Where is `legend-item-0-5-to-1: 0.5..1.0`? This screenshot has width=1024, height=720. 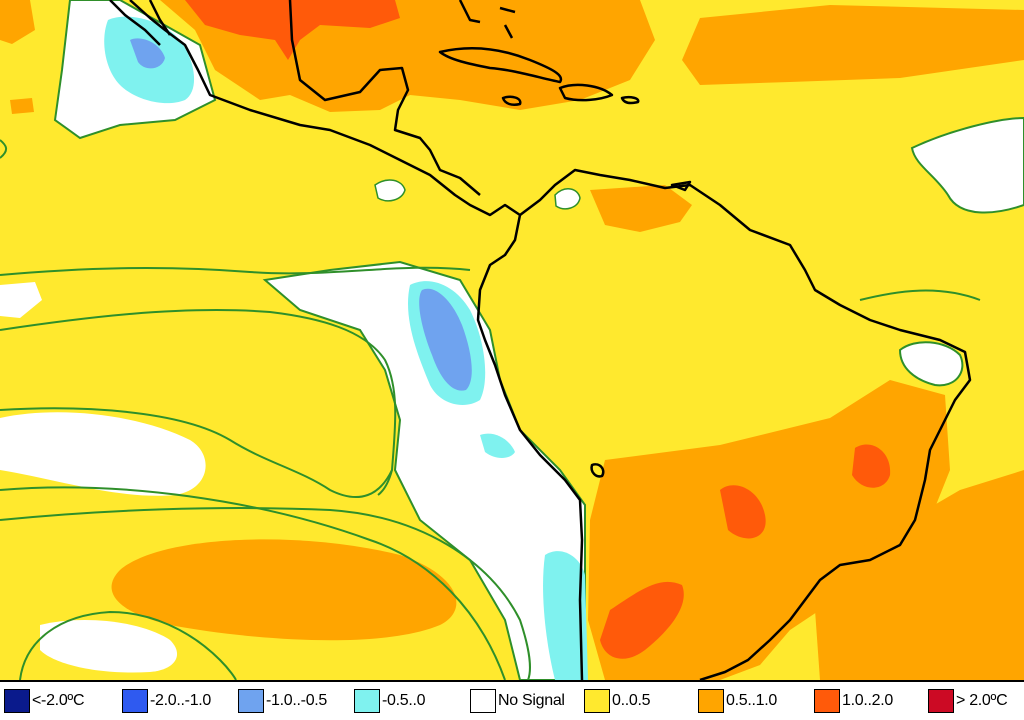 legend-item-0-5-to-1: 0.5..1.0 is located at coordinates (737, 701).